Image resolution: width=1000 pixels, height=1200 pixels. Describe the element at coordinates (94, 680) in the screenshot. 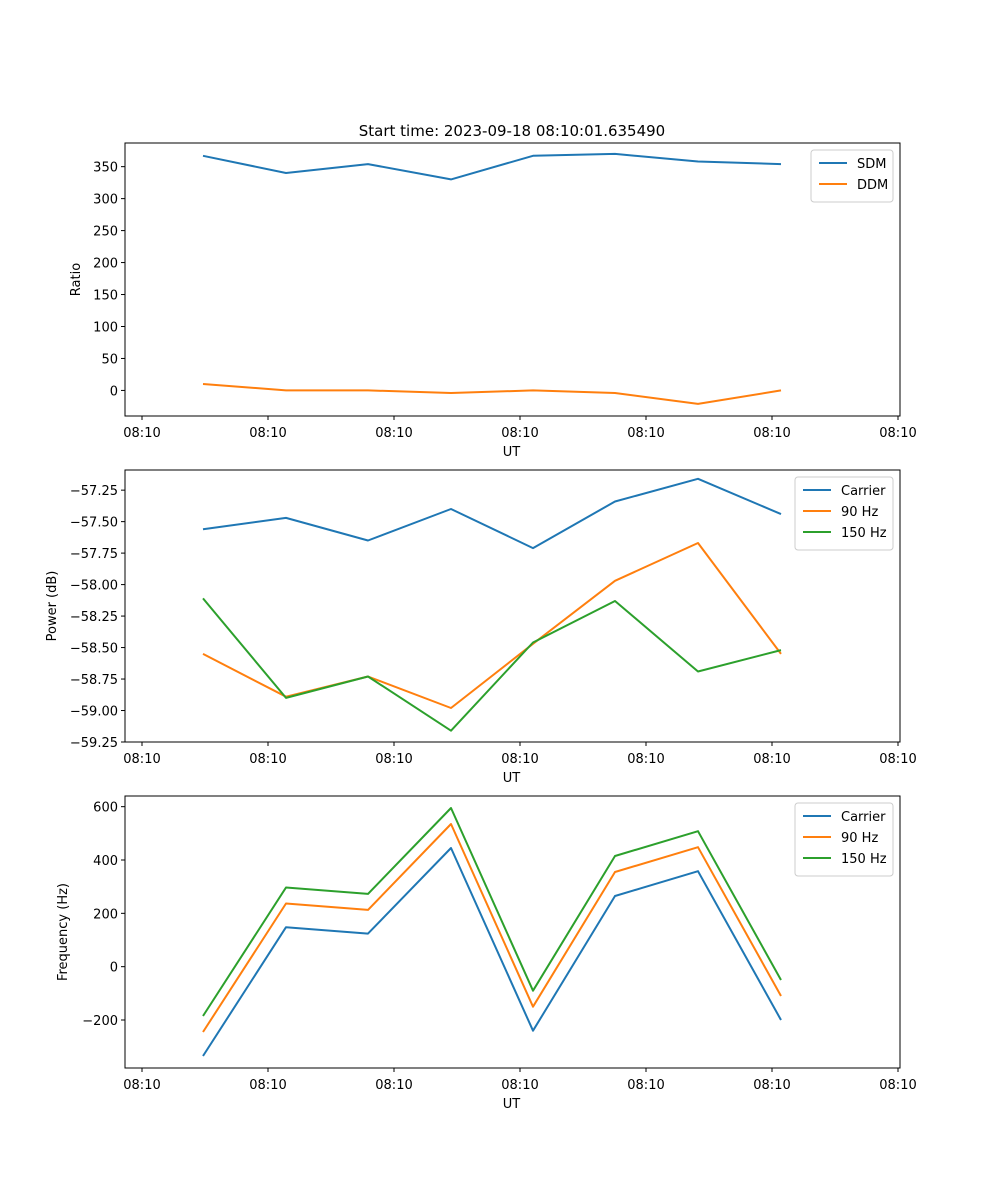

I see `y-tick-label: −58.75` at that location.